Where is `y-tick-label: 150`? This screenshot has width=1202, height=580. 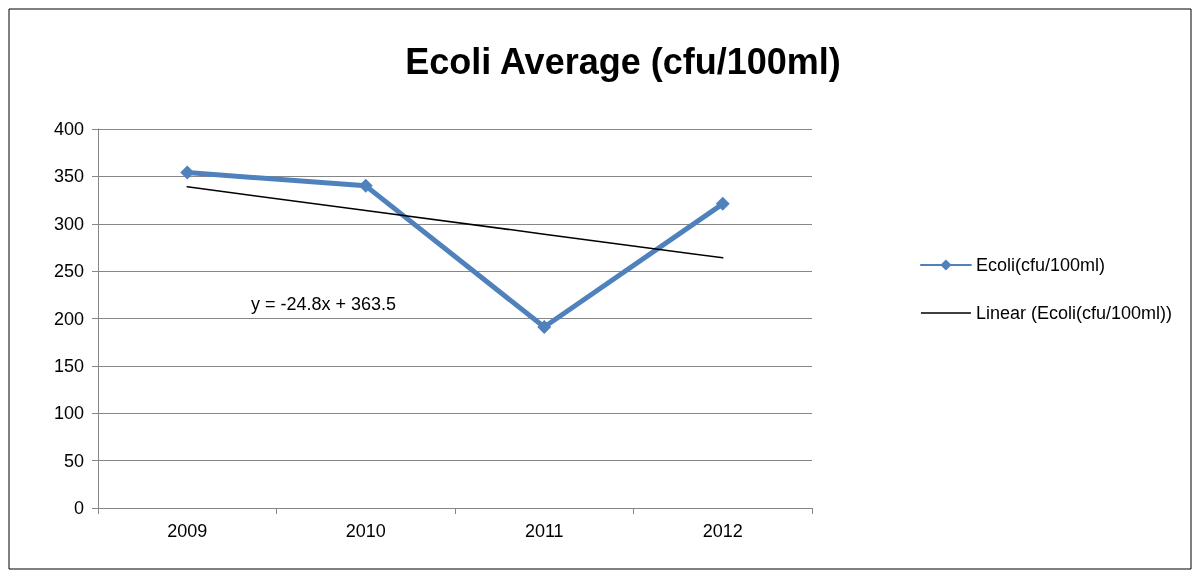
y-tick-label: 150 is located at coordinates (68, 365).